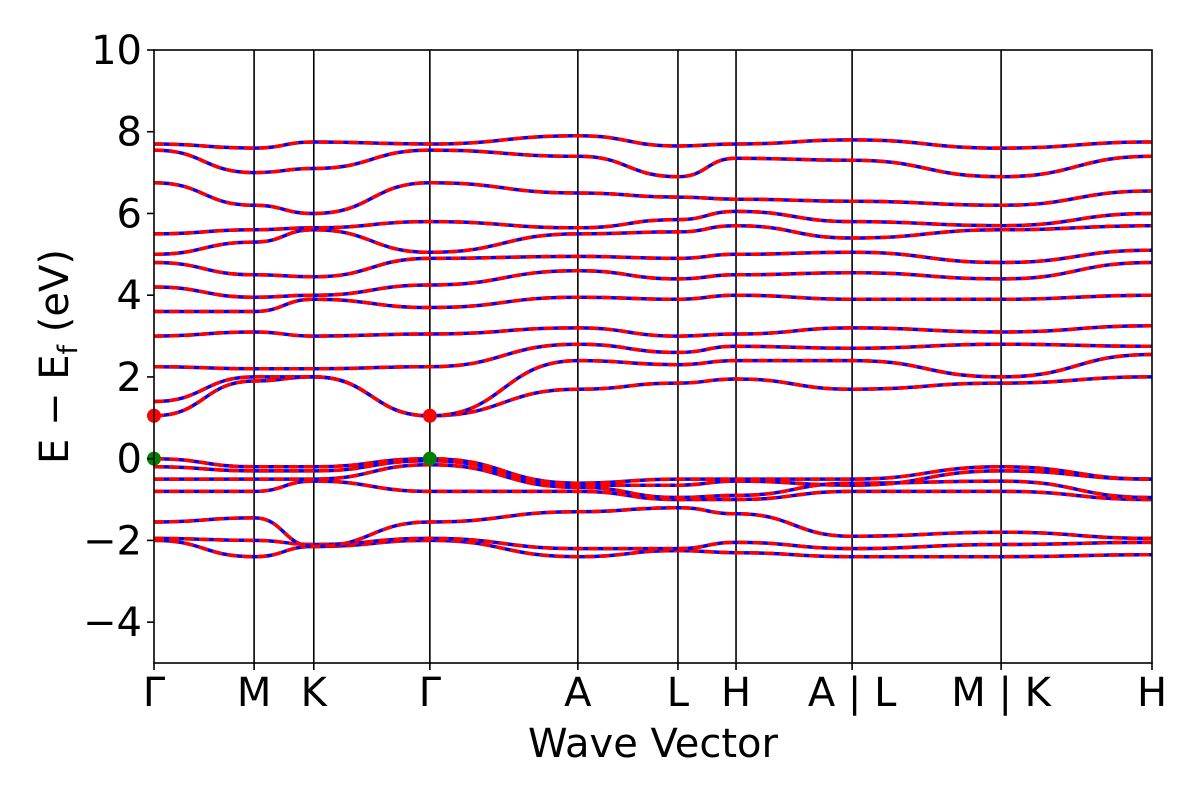 The image size is (1200, 800). I want to click on y-axis-label-main: E − E, so click(55, 409).